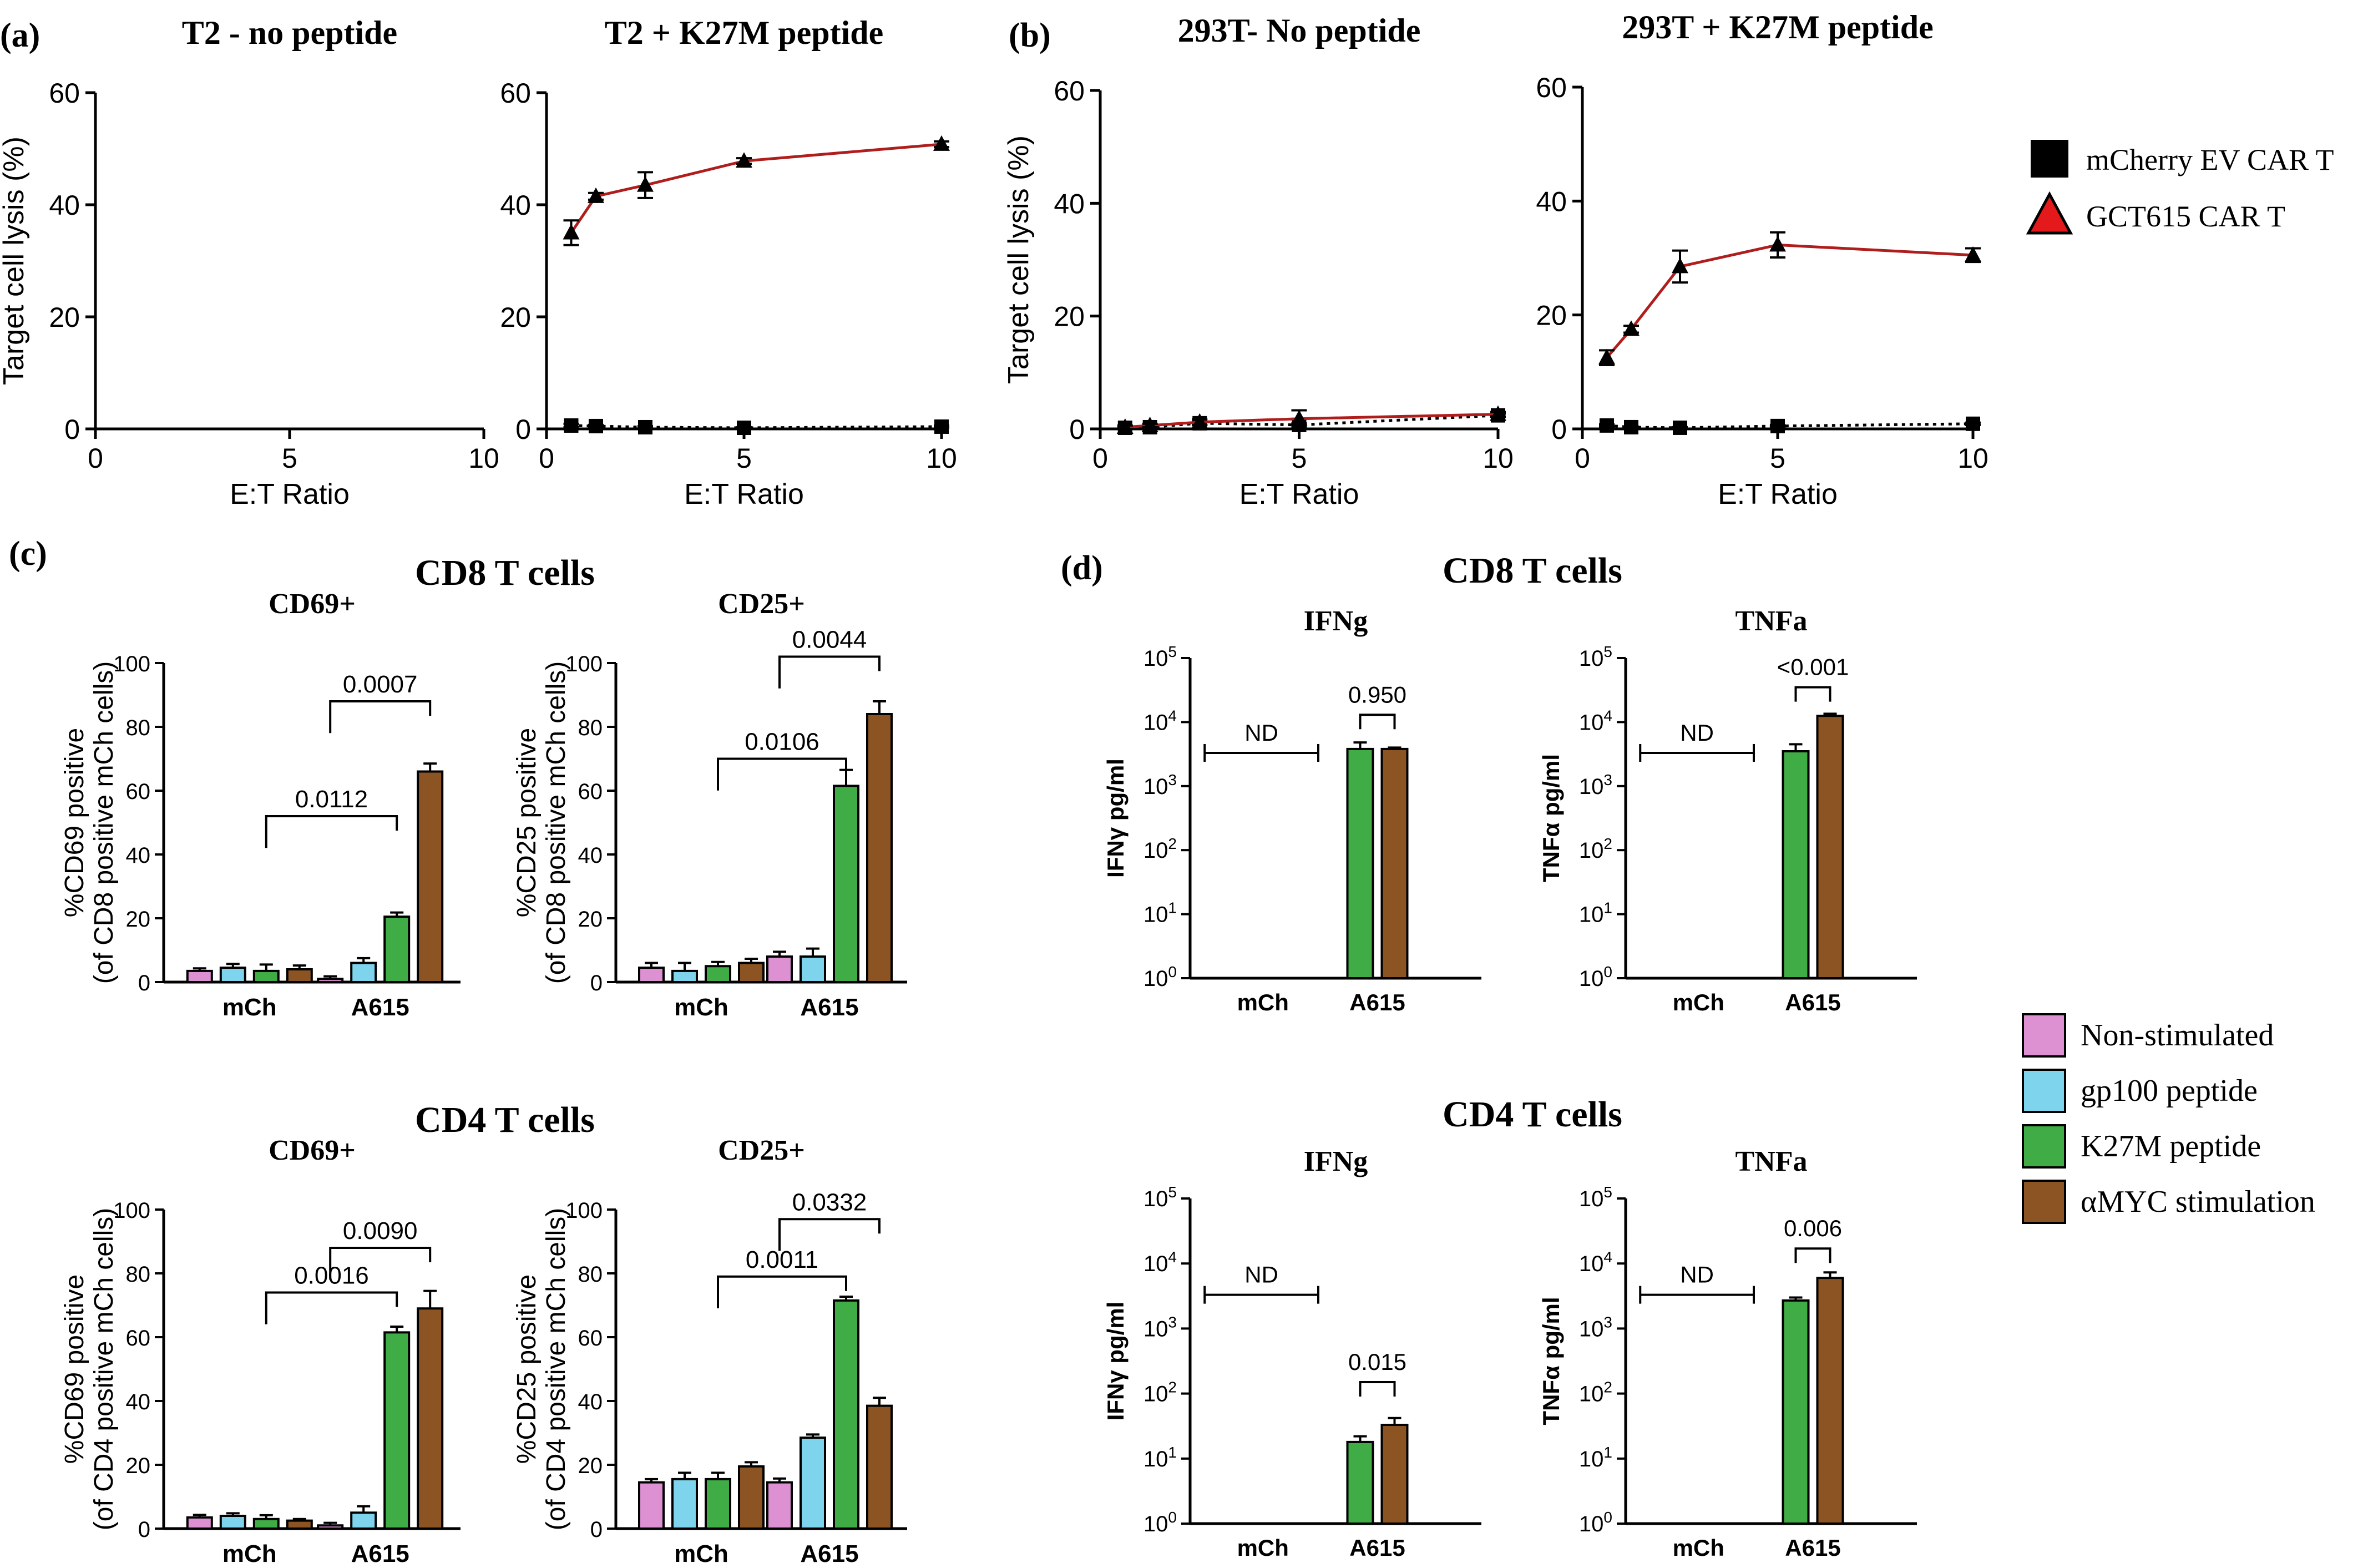 The image size is (2368, 1568). I want to click on section-title-d-cd8: CD8 T cells, so click(1533, 570).